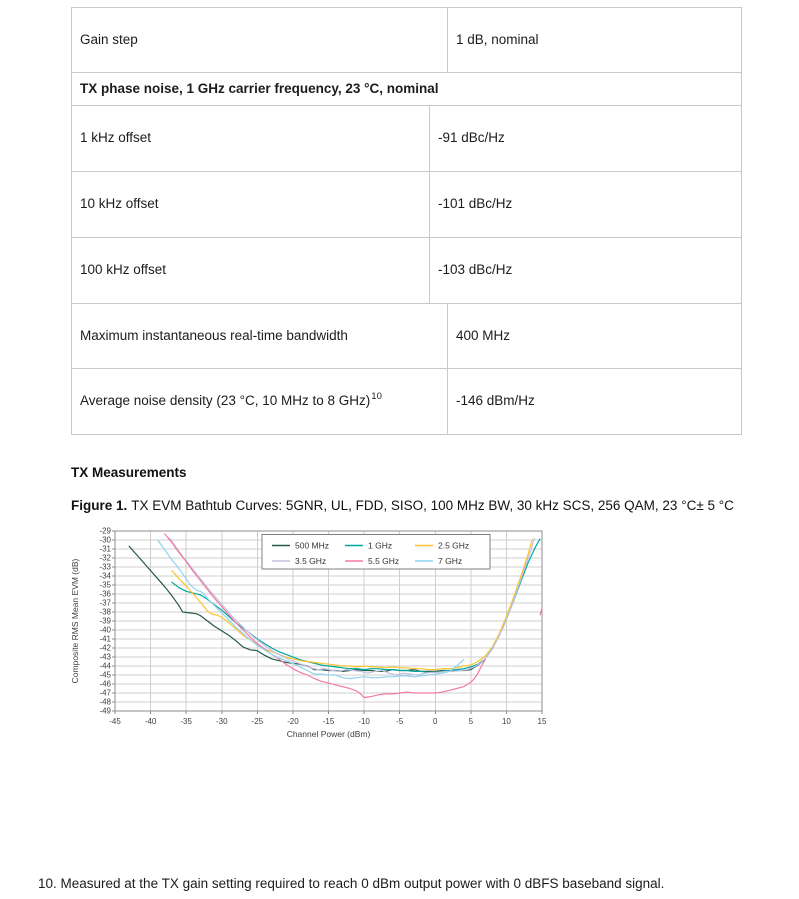  I want to click on x-tick-label: -20, so click(293, 721).